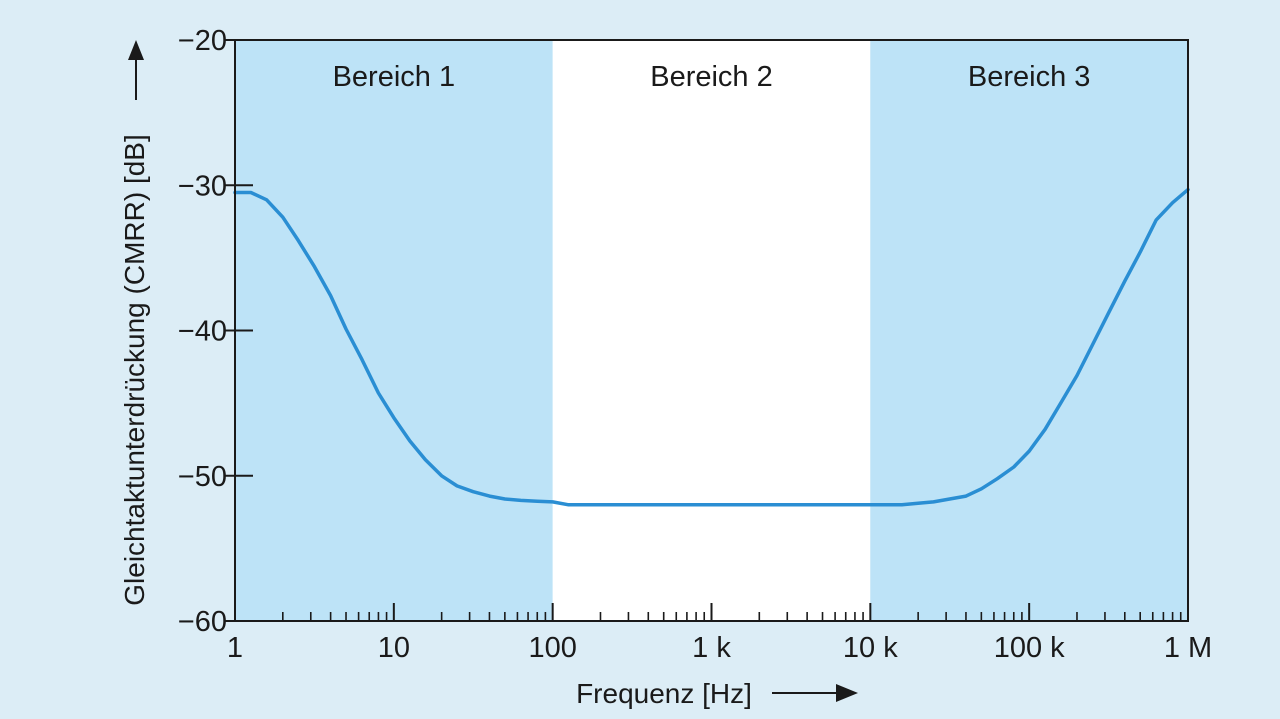 This screenshot has height=719, width=1280. What do you see at coordinates (552, 648) in the screenshot?
I see `x-tick-label: 100` at bounding box center [552, 648].